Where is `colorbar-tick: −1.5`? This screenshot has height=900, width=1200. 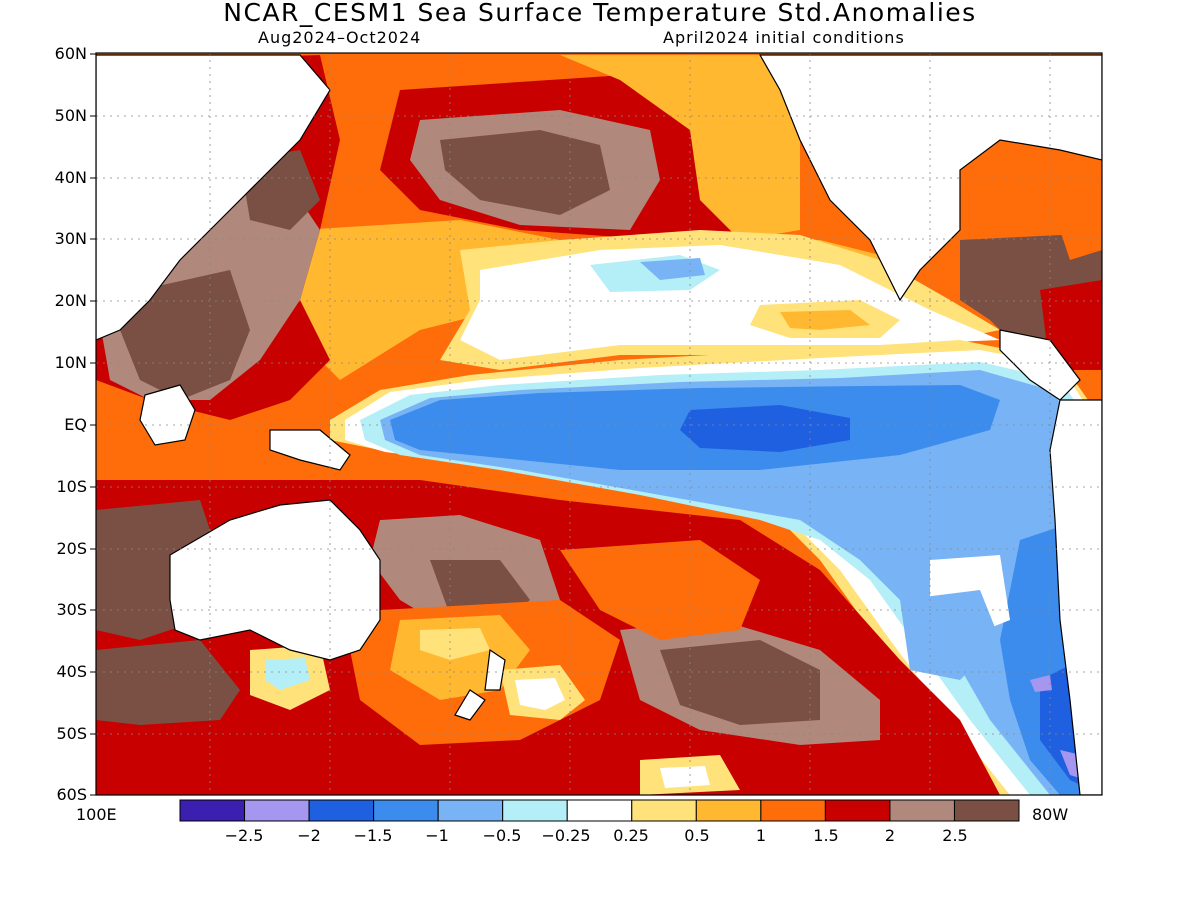
colorbar-tick: −1.5 is located at coordinates (373, 835).